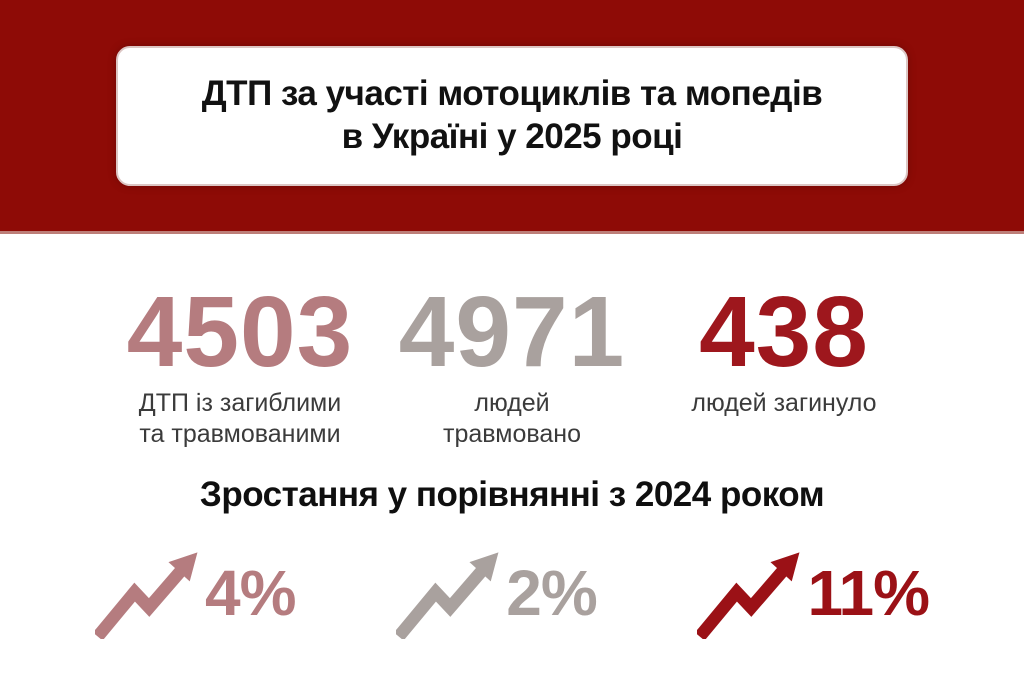  I want to click on stat-killed-label-line-1: людей загинуло, so click(784, 403).